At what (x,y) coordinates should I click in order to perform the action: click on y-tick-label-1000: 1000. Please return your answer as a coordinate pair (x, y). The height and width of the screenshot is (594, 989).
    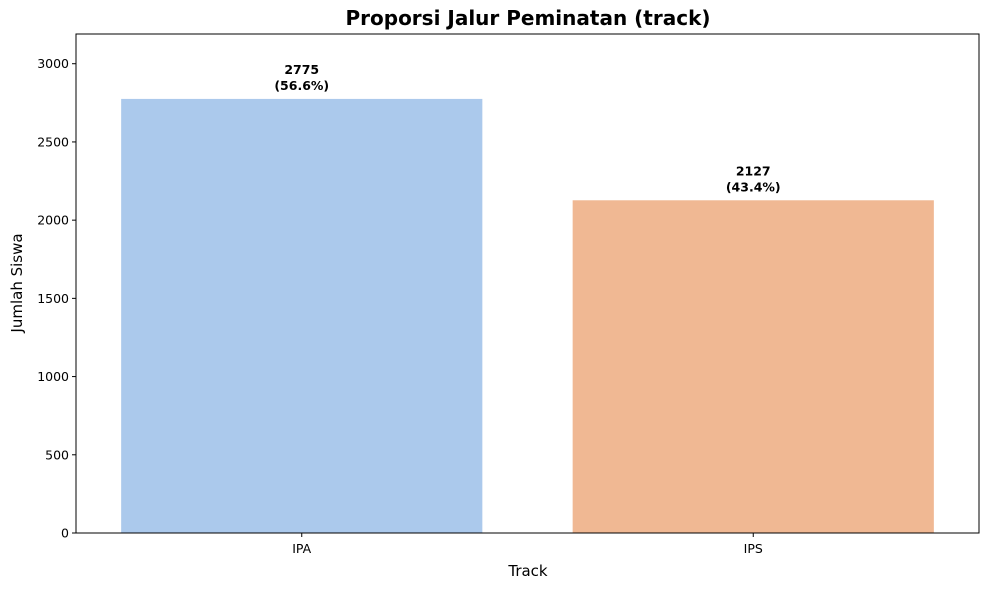
    Looking at the image, I should click on (53, 376).